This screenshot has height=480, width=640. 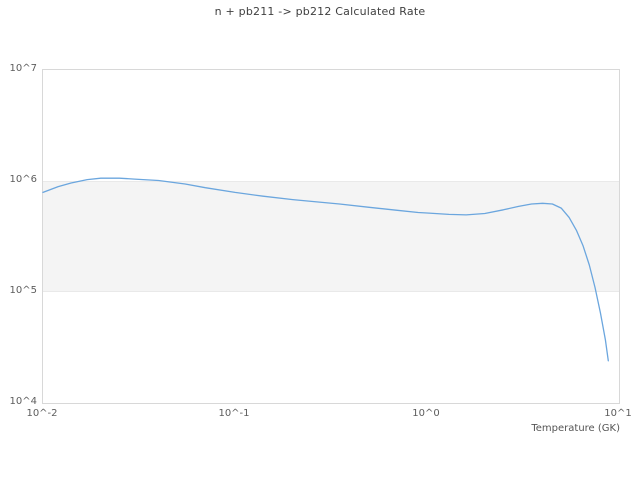 I want to click on x-tick-label: 10^1, so click(x=618, y=413).